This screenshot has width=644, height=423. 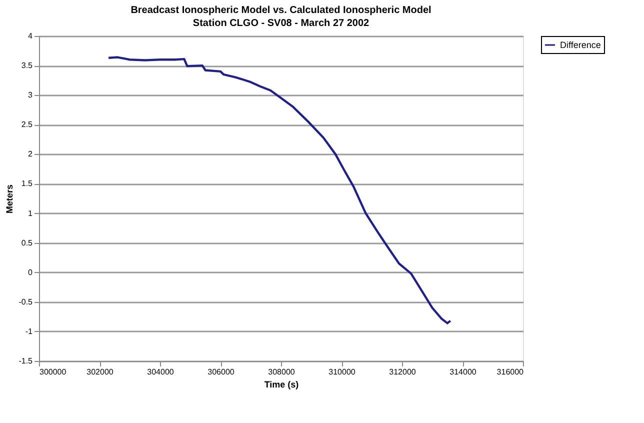 I want to click on y-tick-label: 2.5, so click(x=27, y=125).